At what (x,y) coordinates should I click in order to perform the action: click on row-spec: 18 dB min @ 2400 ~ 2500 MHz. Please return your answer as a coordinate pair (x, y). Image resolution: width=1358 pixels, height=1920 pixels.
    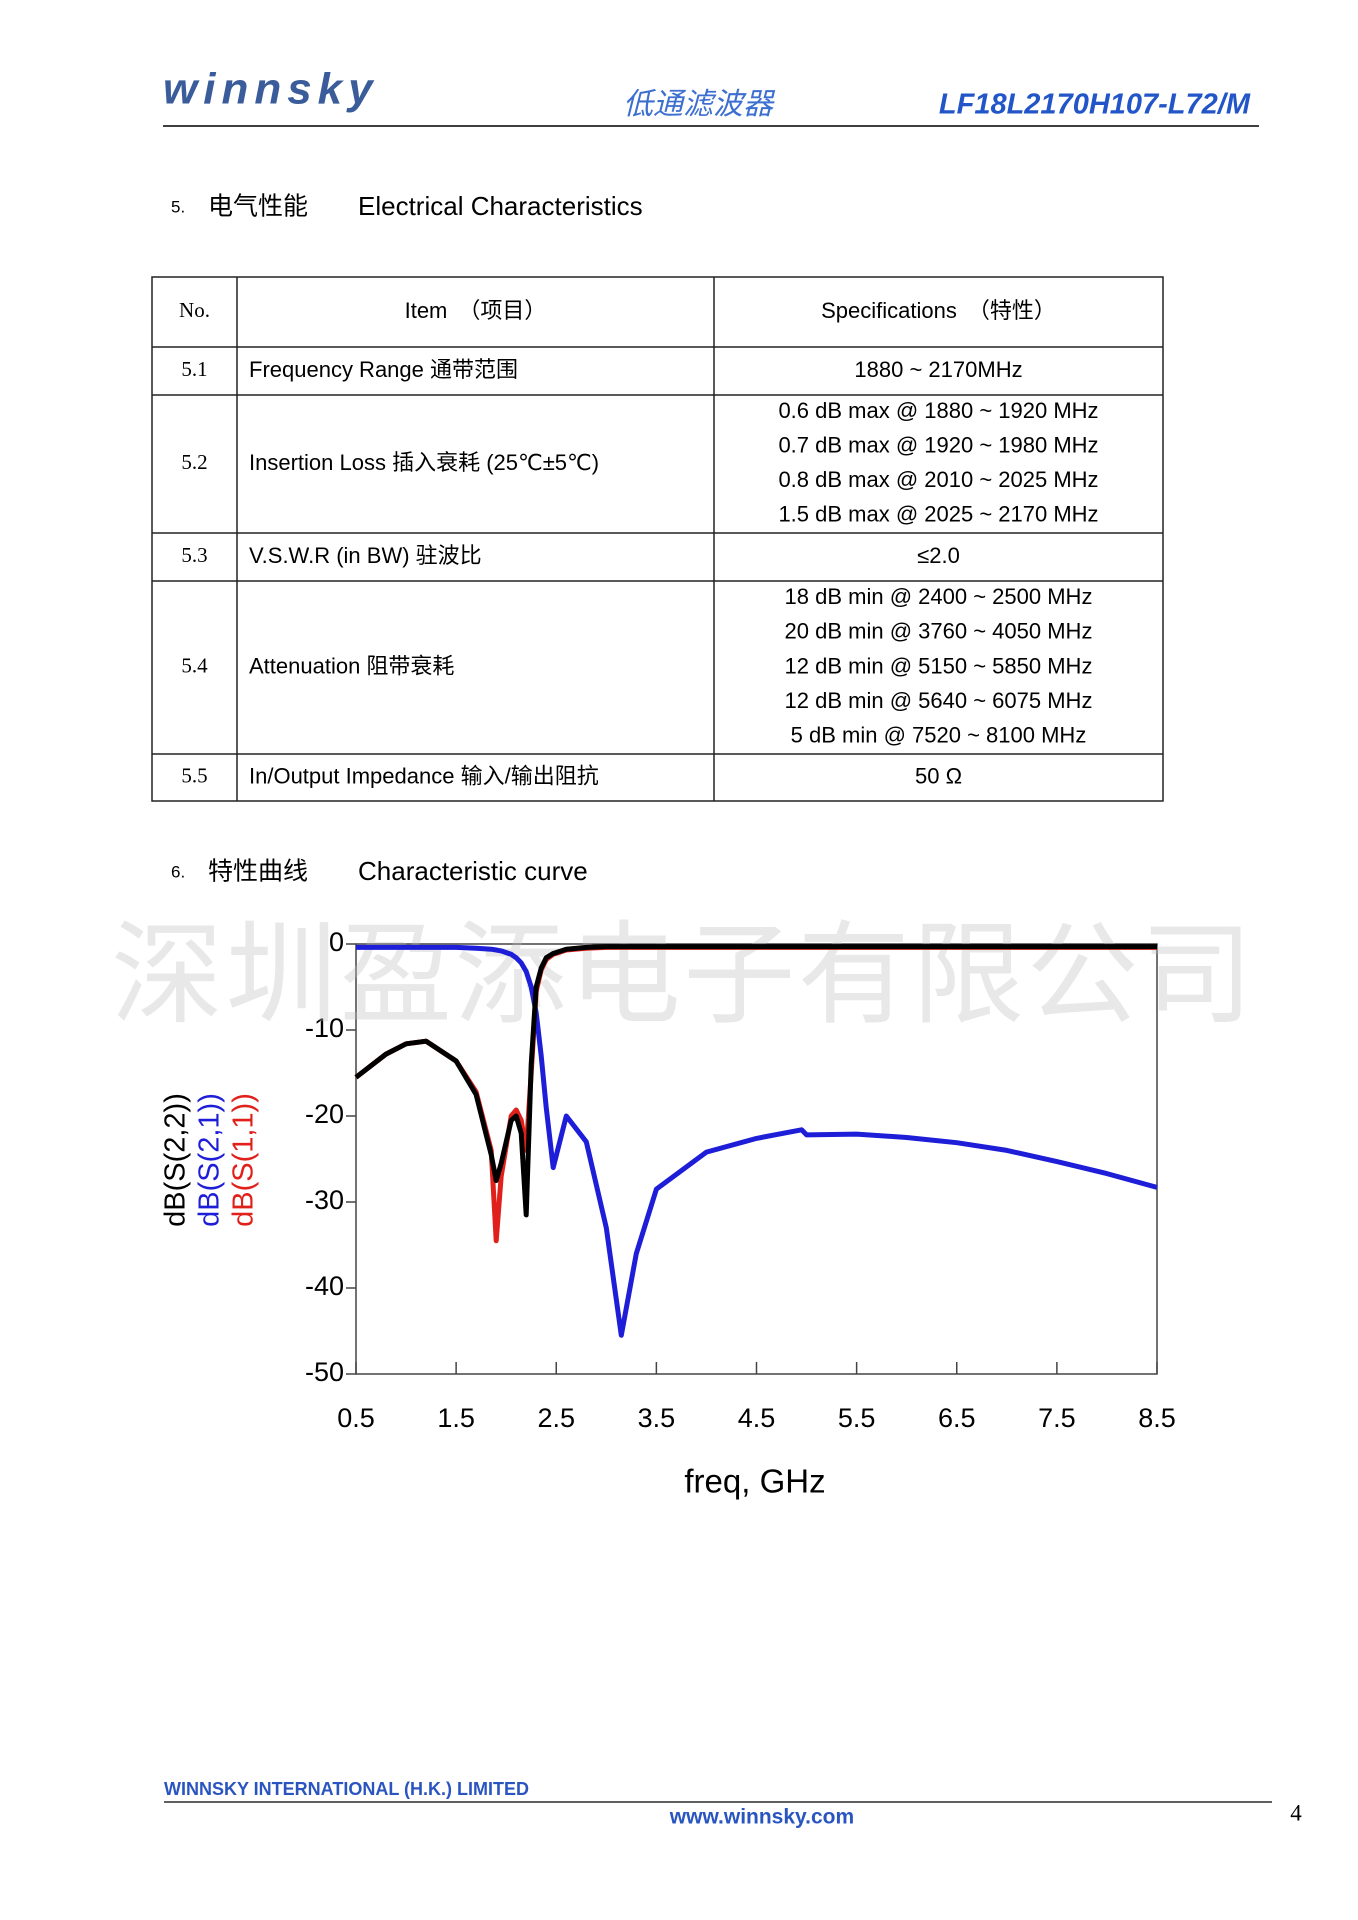
    Looking at the image, I should click on (939, 596).